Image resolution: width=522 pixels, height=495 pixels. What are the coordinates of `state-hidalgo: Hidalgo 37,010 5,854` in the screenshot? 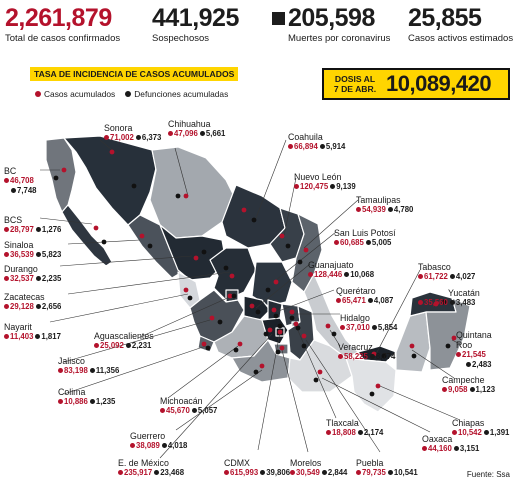 It's located at (369, 322).